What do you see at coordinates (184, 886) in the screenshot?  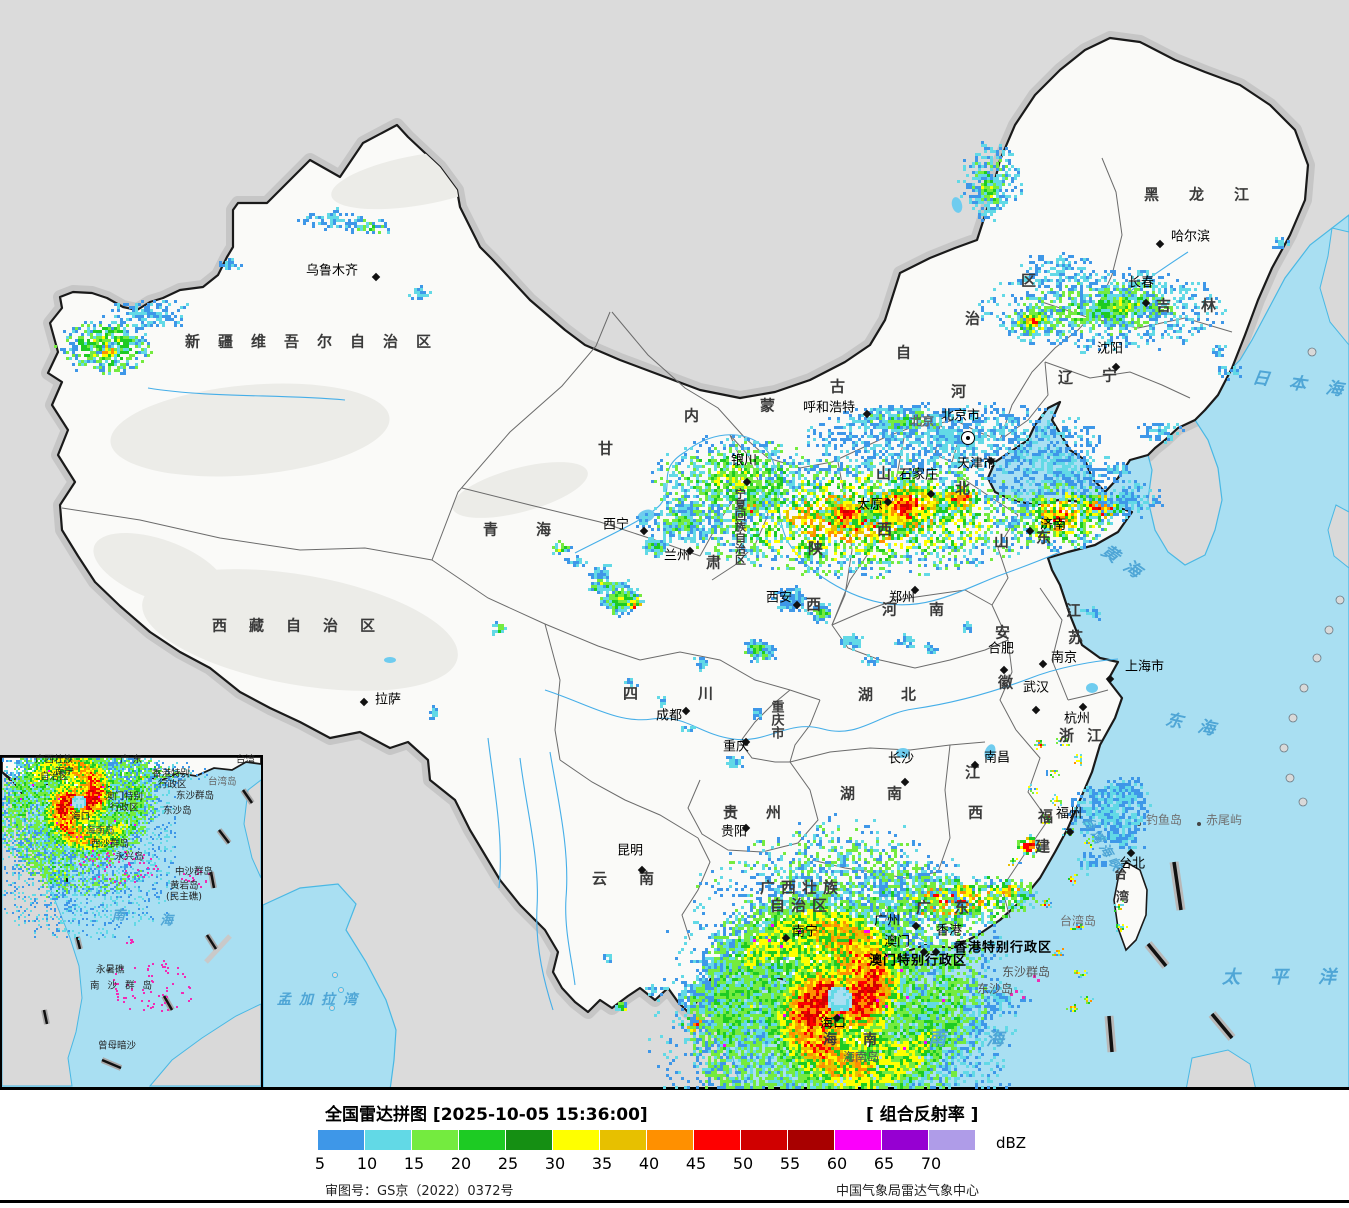 I see `inset-label: 黄岩岛` at bounding box center [184, 886].